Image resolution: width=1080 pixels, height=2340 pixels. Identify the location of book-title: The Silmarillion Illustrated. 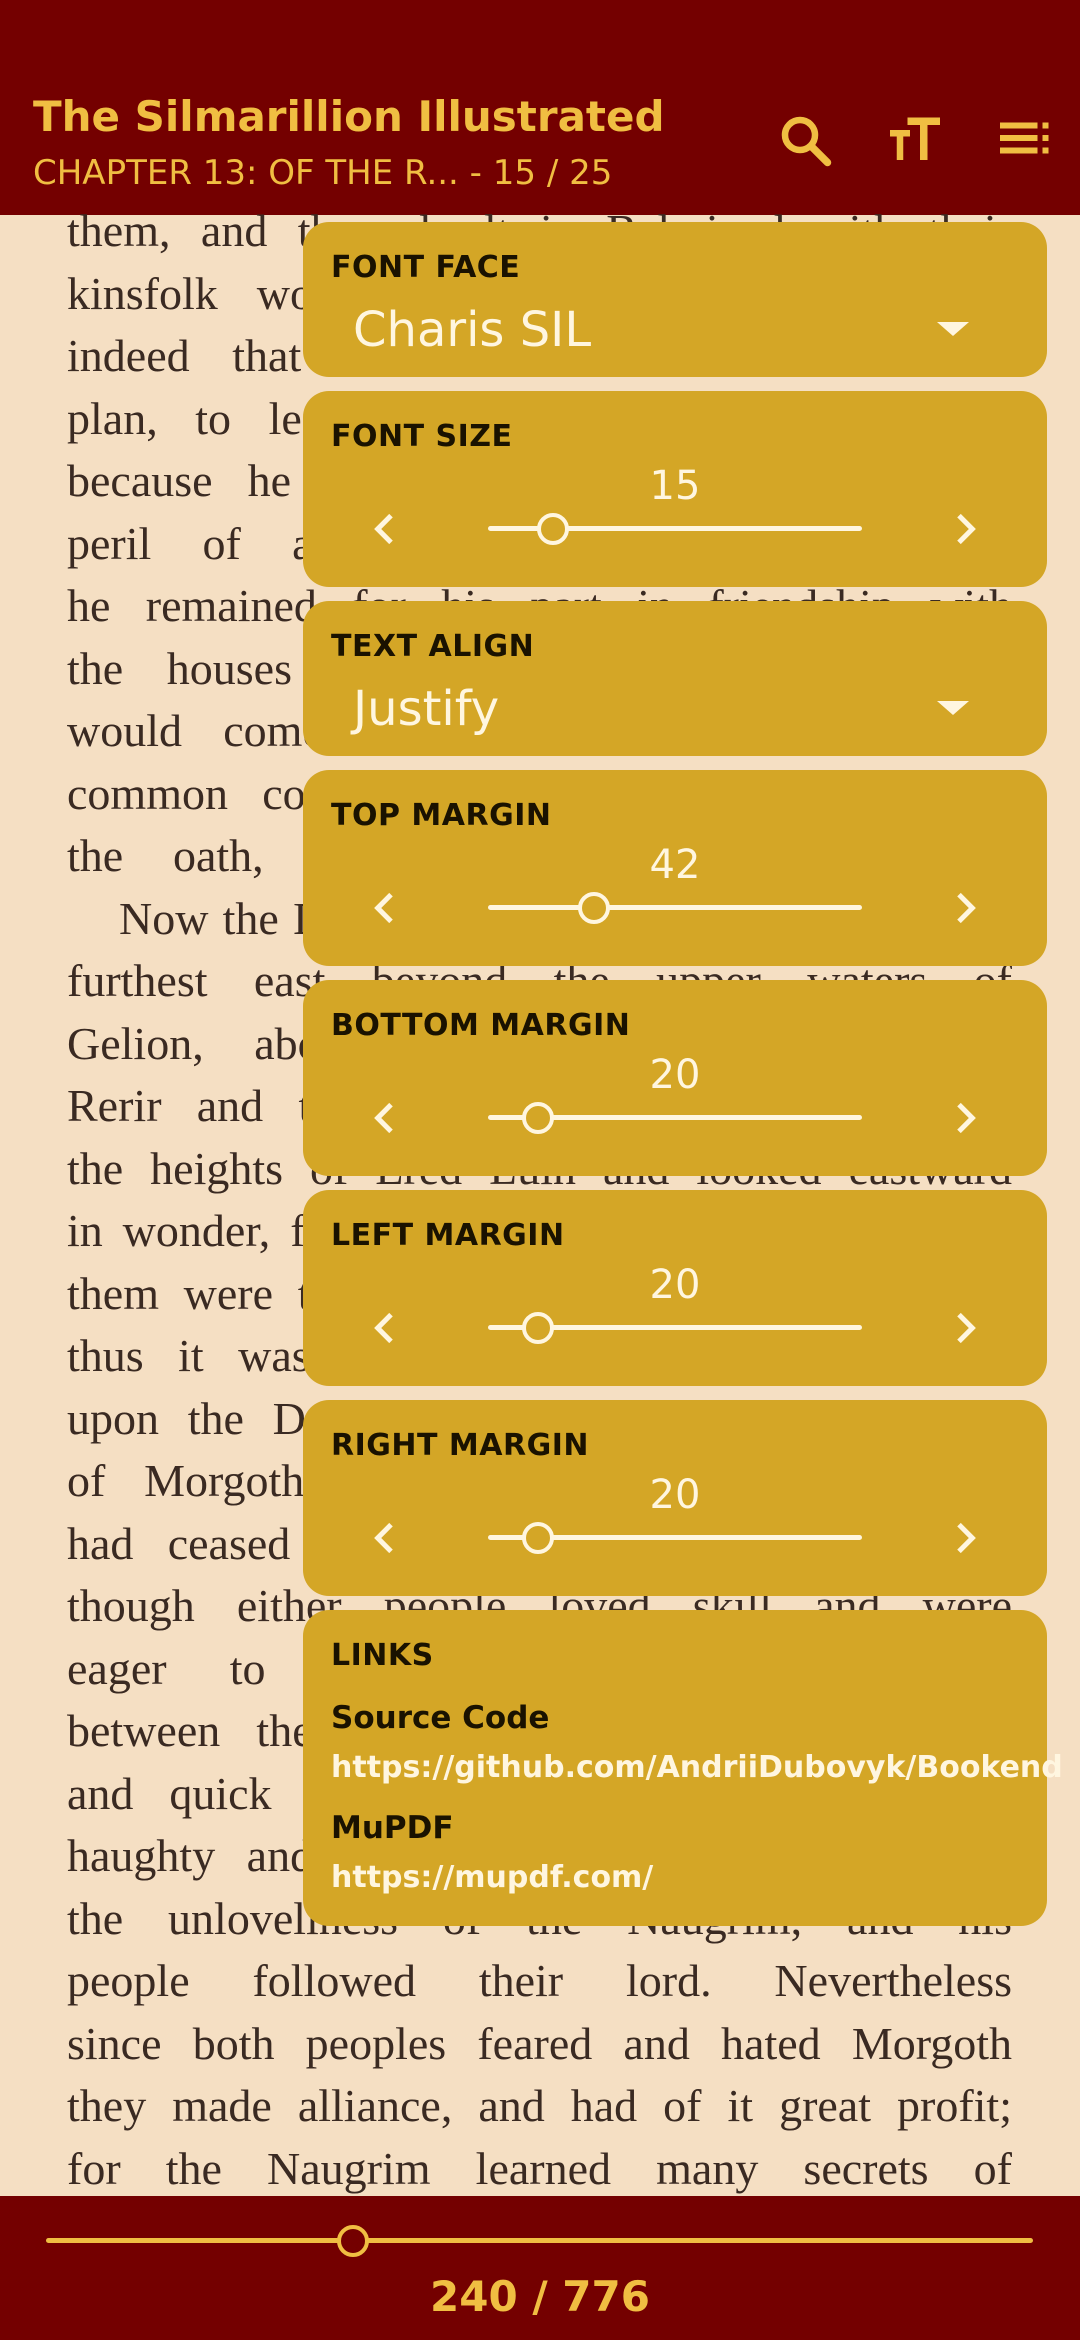
(349, 116).